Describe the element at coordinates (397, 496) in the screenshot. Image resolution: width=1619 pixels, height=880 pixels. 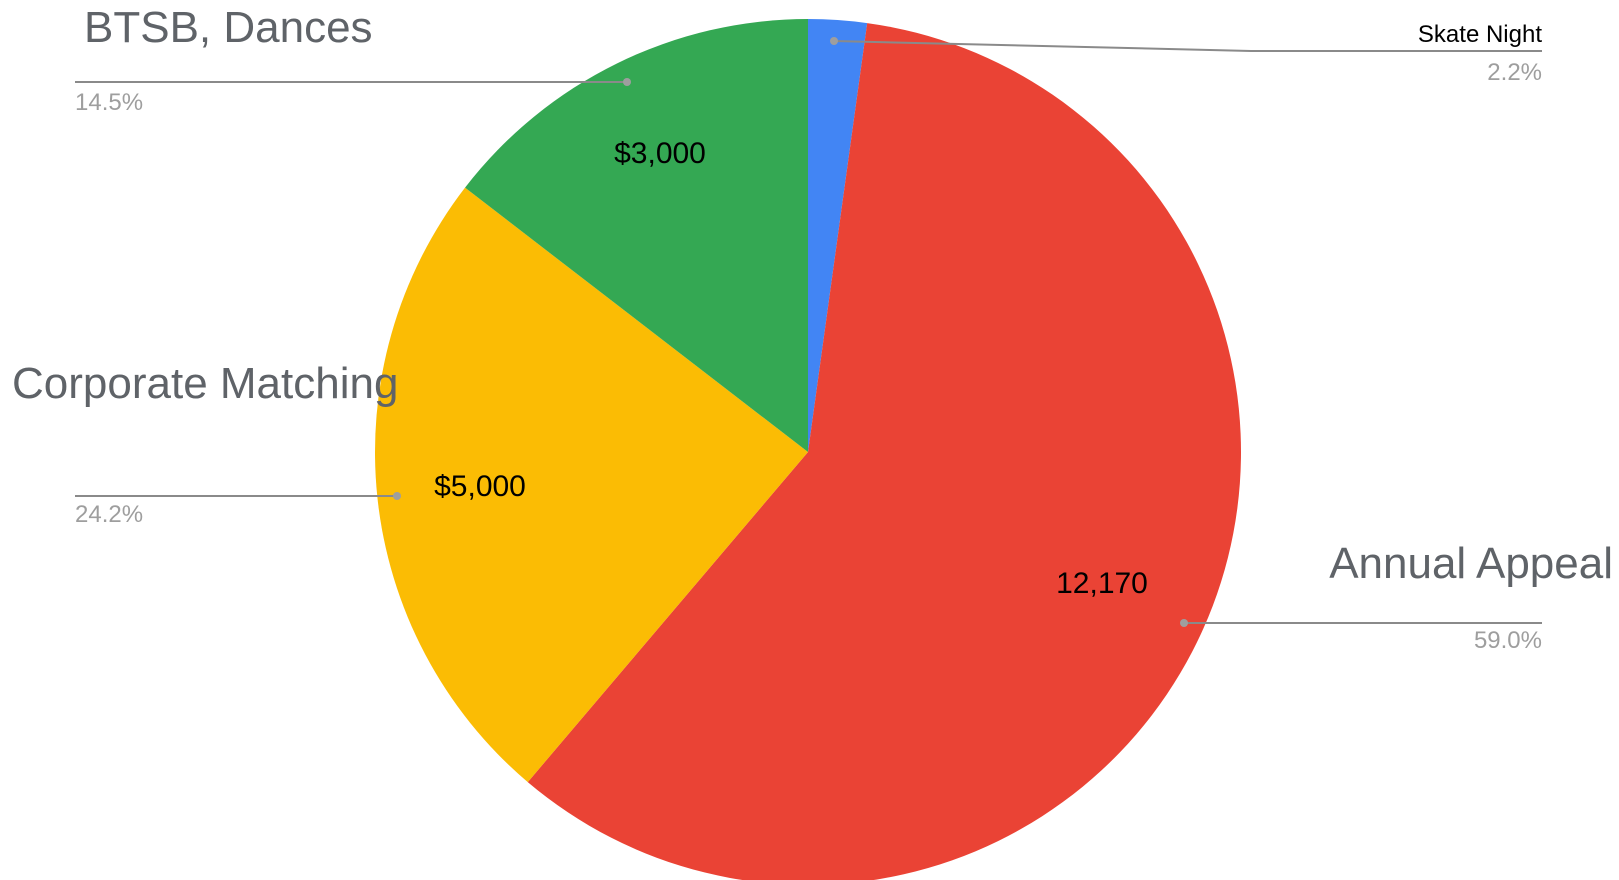
I see `leader-dot-corporate-matching` at that location.